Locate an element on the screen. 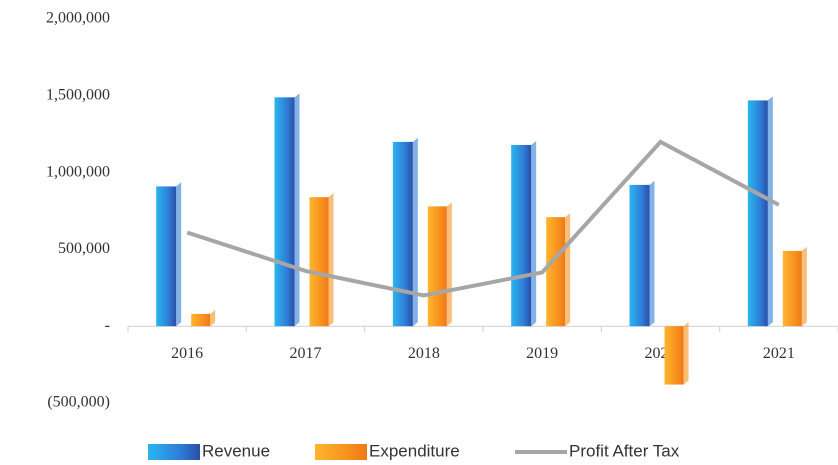 The width and height of the screenshot is (838, 465). x-tick-label: 2018 is located at coordinates (424, 353).